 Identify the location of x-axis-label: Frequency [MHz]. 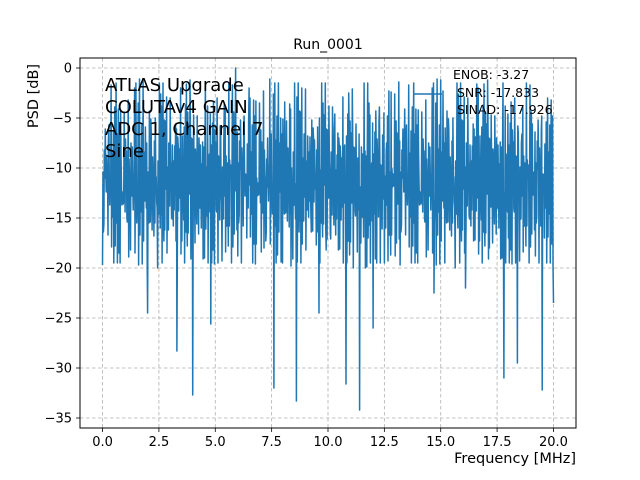
(515, 459).